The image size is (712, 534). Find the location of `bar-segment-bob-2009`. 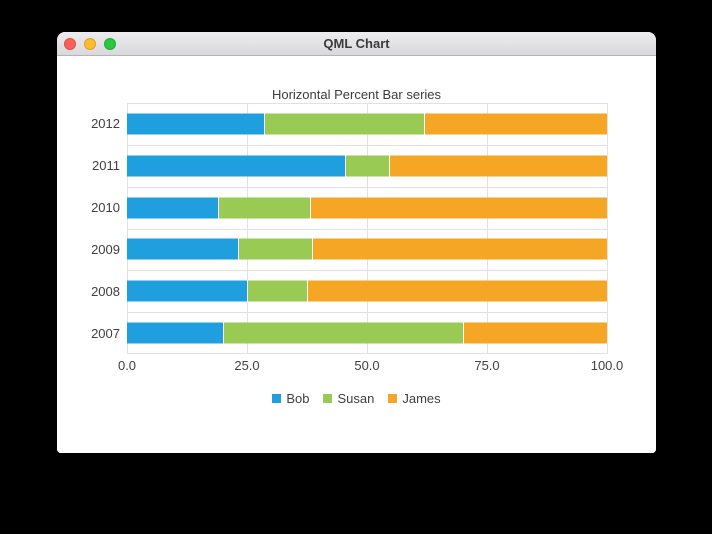

bar-segment-bob-2009 is located at coordinates (182, 249).